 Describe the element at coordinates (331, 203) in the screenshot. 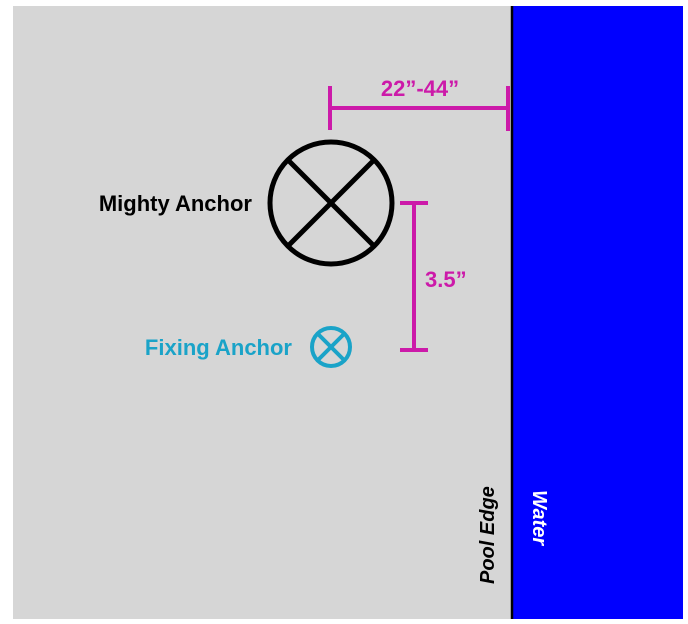

I see `mighty-anchor-icon` at that location.